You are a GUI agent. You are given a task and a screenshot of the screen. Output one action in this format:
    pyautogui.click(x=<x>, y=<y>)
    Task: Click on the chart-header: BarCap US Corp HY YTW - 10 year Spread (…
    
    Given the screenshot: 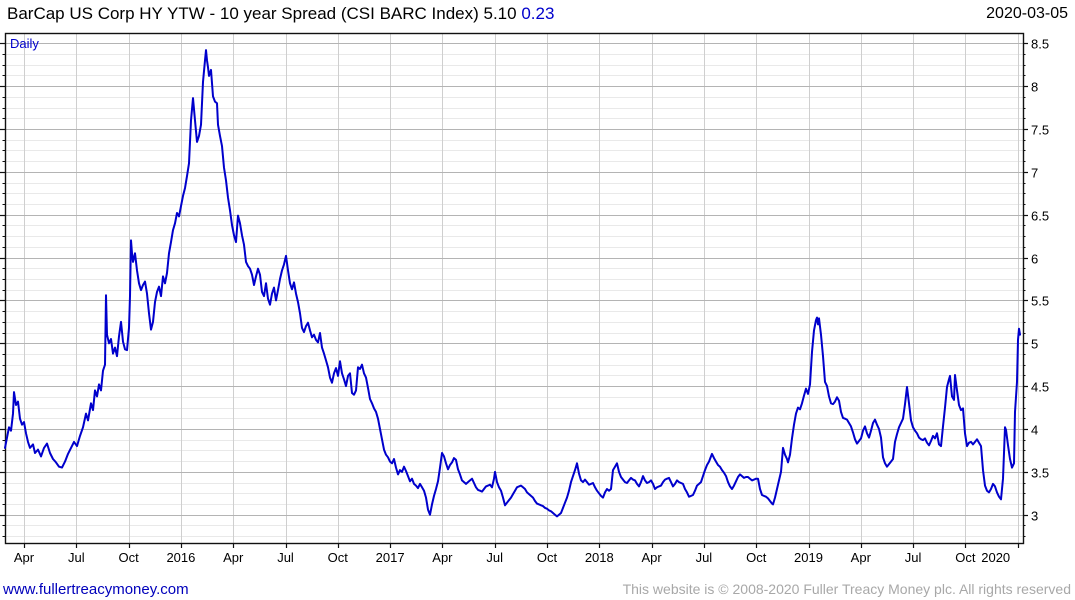 What is the action you would take?
    pyautogui.click(x=537, y=15)
    